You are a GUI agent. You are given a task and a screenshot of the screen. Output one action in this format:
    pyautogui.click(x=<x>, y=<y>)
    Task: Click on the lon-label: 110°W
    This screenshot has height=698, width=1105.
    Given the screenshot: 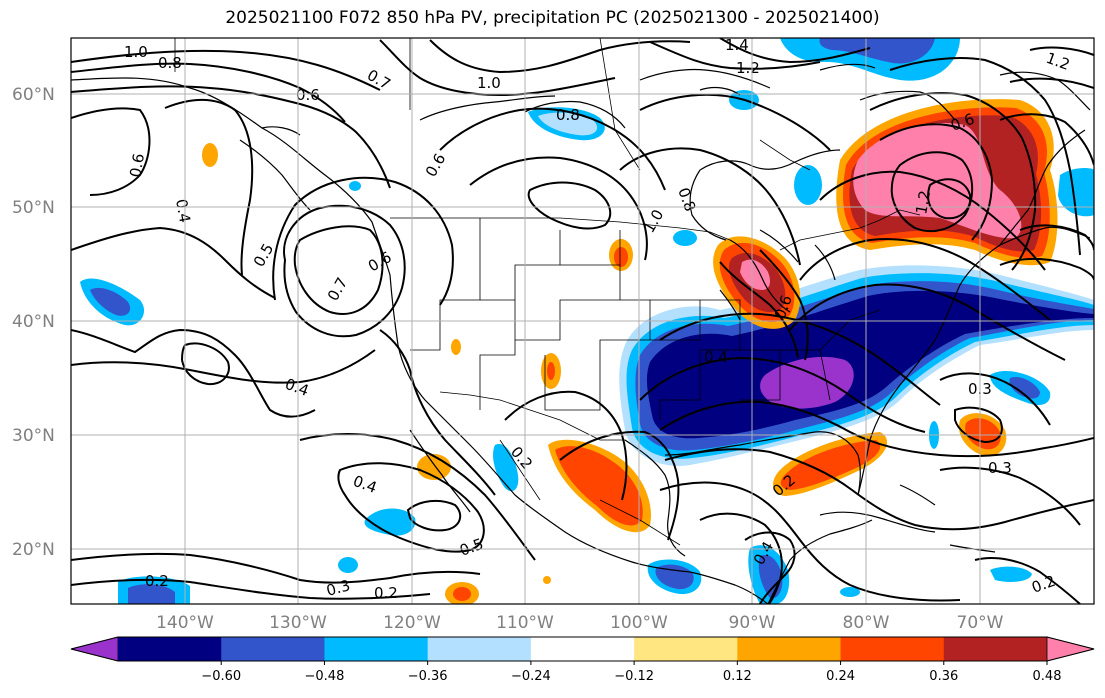 What is the action you would take?
    pyautogui.click(x=525, y=623)
    